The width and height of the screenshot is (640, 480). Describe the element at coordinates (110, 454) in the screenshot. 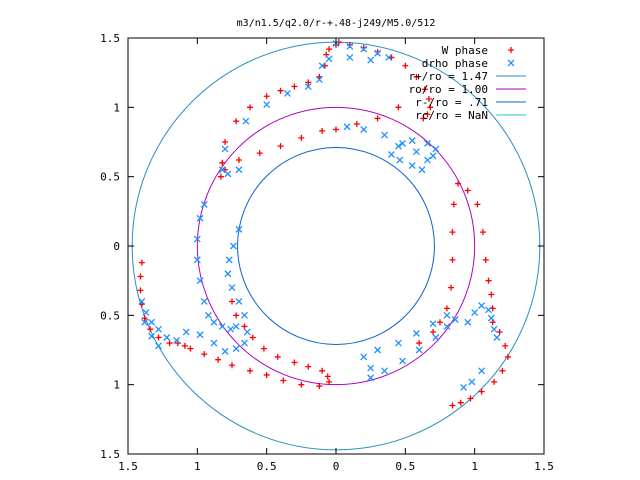

I see `y-tick-label: 1.5` at that location.